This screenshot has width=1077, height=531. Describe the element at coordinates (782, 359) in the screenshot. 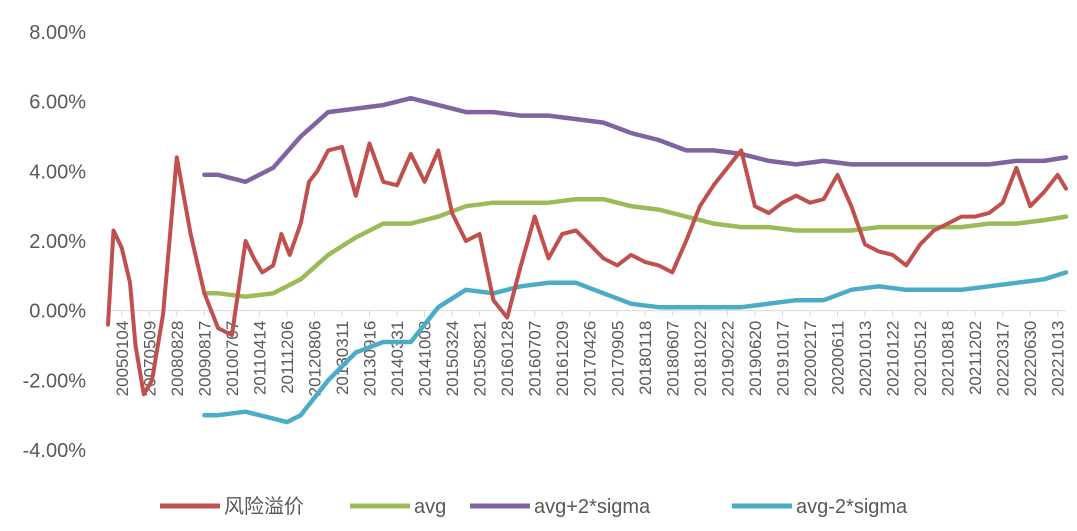

I see `x-tick-label: 20191017` at that location.